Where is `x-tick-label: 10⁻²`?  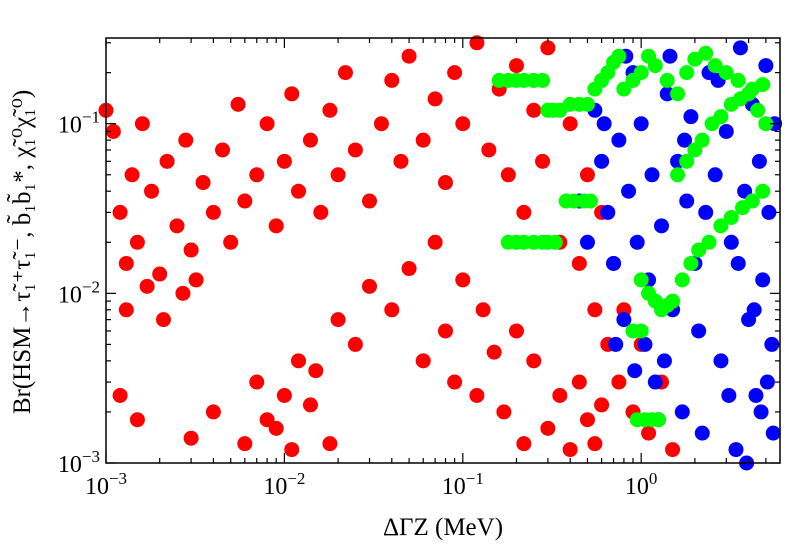 x-tick-label: 10⁻² is located at coordinates (284, 484).